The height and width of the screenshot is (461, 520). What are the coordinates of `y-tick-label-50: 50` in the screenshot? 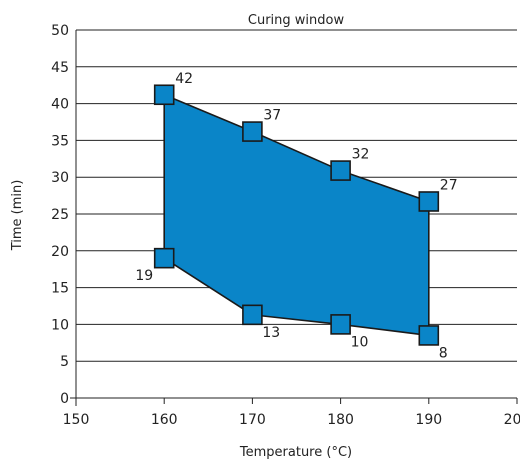 It's located at (60, 31).